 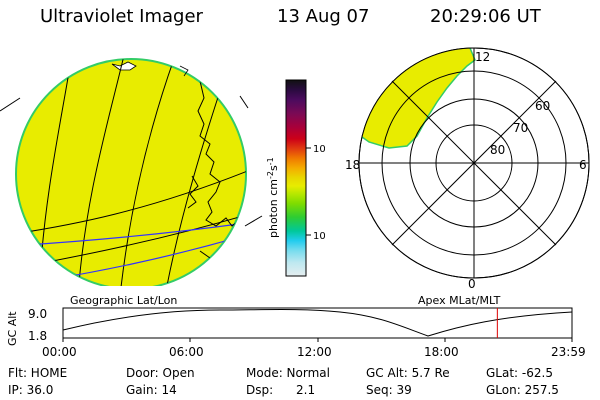 I want to click on color-bar-tick-high: 100, so click(x=319, y=149).